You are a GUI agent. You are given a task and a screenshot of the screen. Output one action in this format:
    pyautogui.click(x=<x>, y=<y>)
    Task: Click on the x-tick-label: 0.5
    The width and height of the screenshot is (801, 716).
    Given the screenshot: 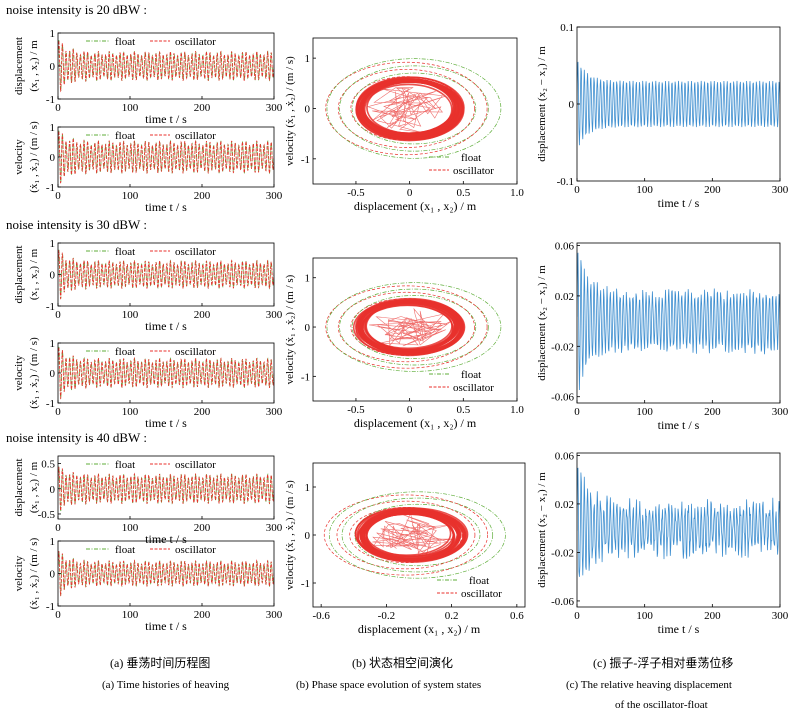 What is the action you would take?
    pyautogui.click(x=463, y=193)
    